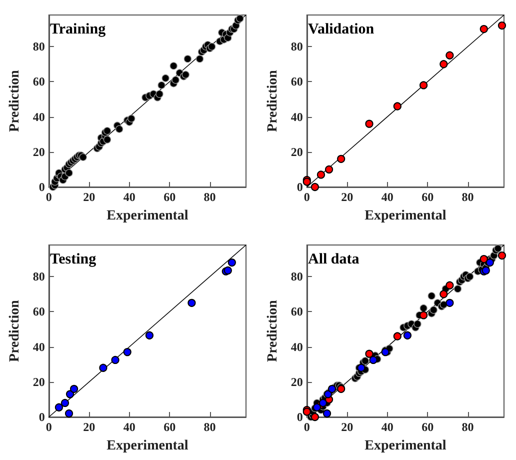 The image size is (516, 460). Describe the element at coordinates (78, 30) in the screenshot. I see `chart-title: Training` at that location.